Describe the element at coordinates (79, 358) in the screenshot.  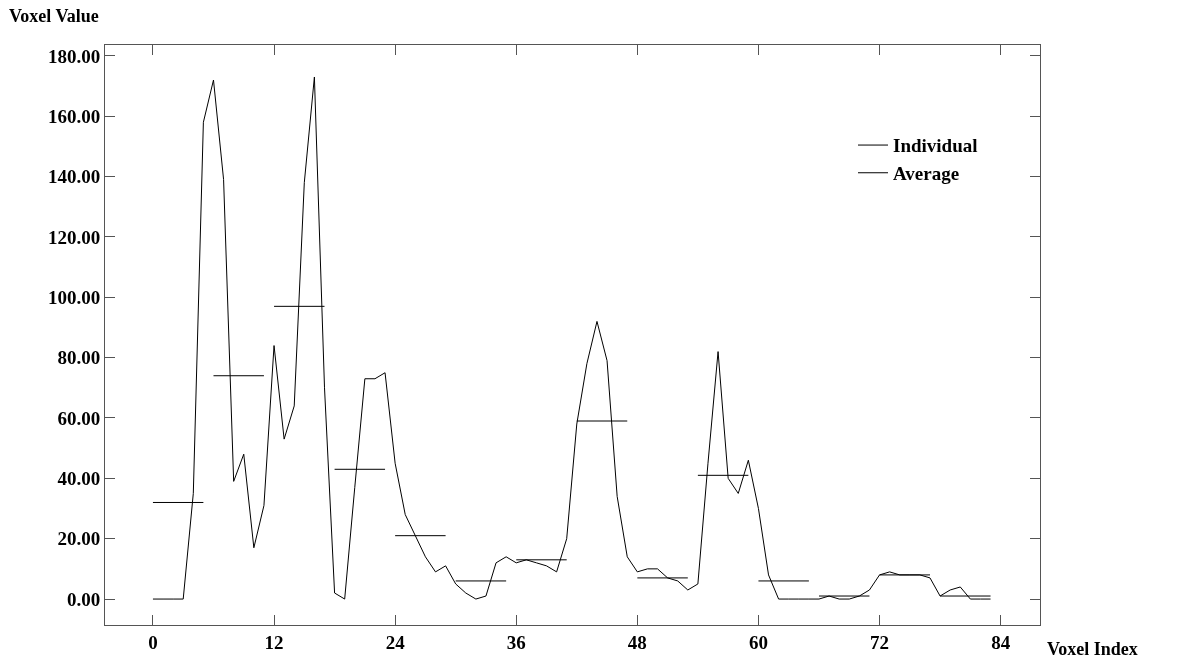
I see `y-tick-label: 80.00` at that location.